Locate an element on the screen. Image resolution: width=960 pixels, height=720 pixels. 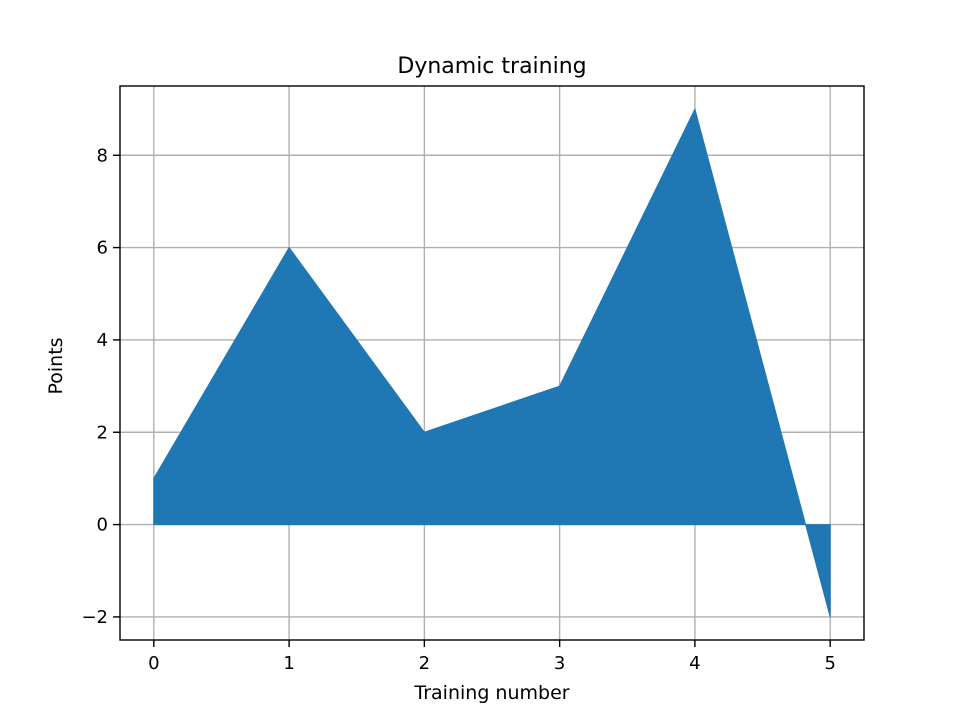
x-tick-label-0: 0 is located at coordinates (153, 663).